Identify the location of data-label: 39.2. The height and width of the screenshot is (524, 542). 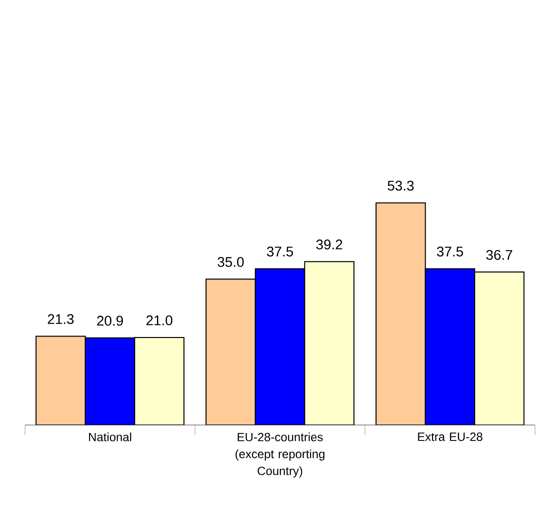
(329, 245).